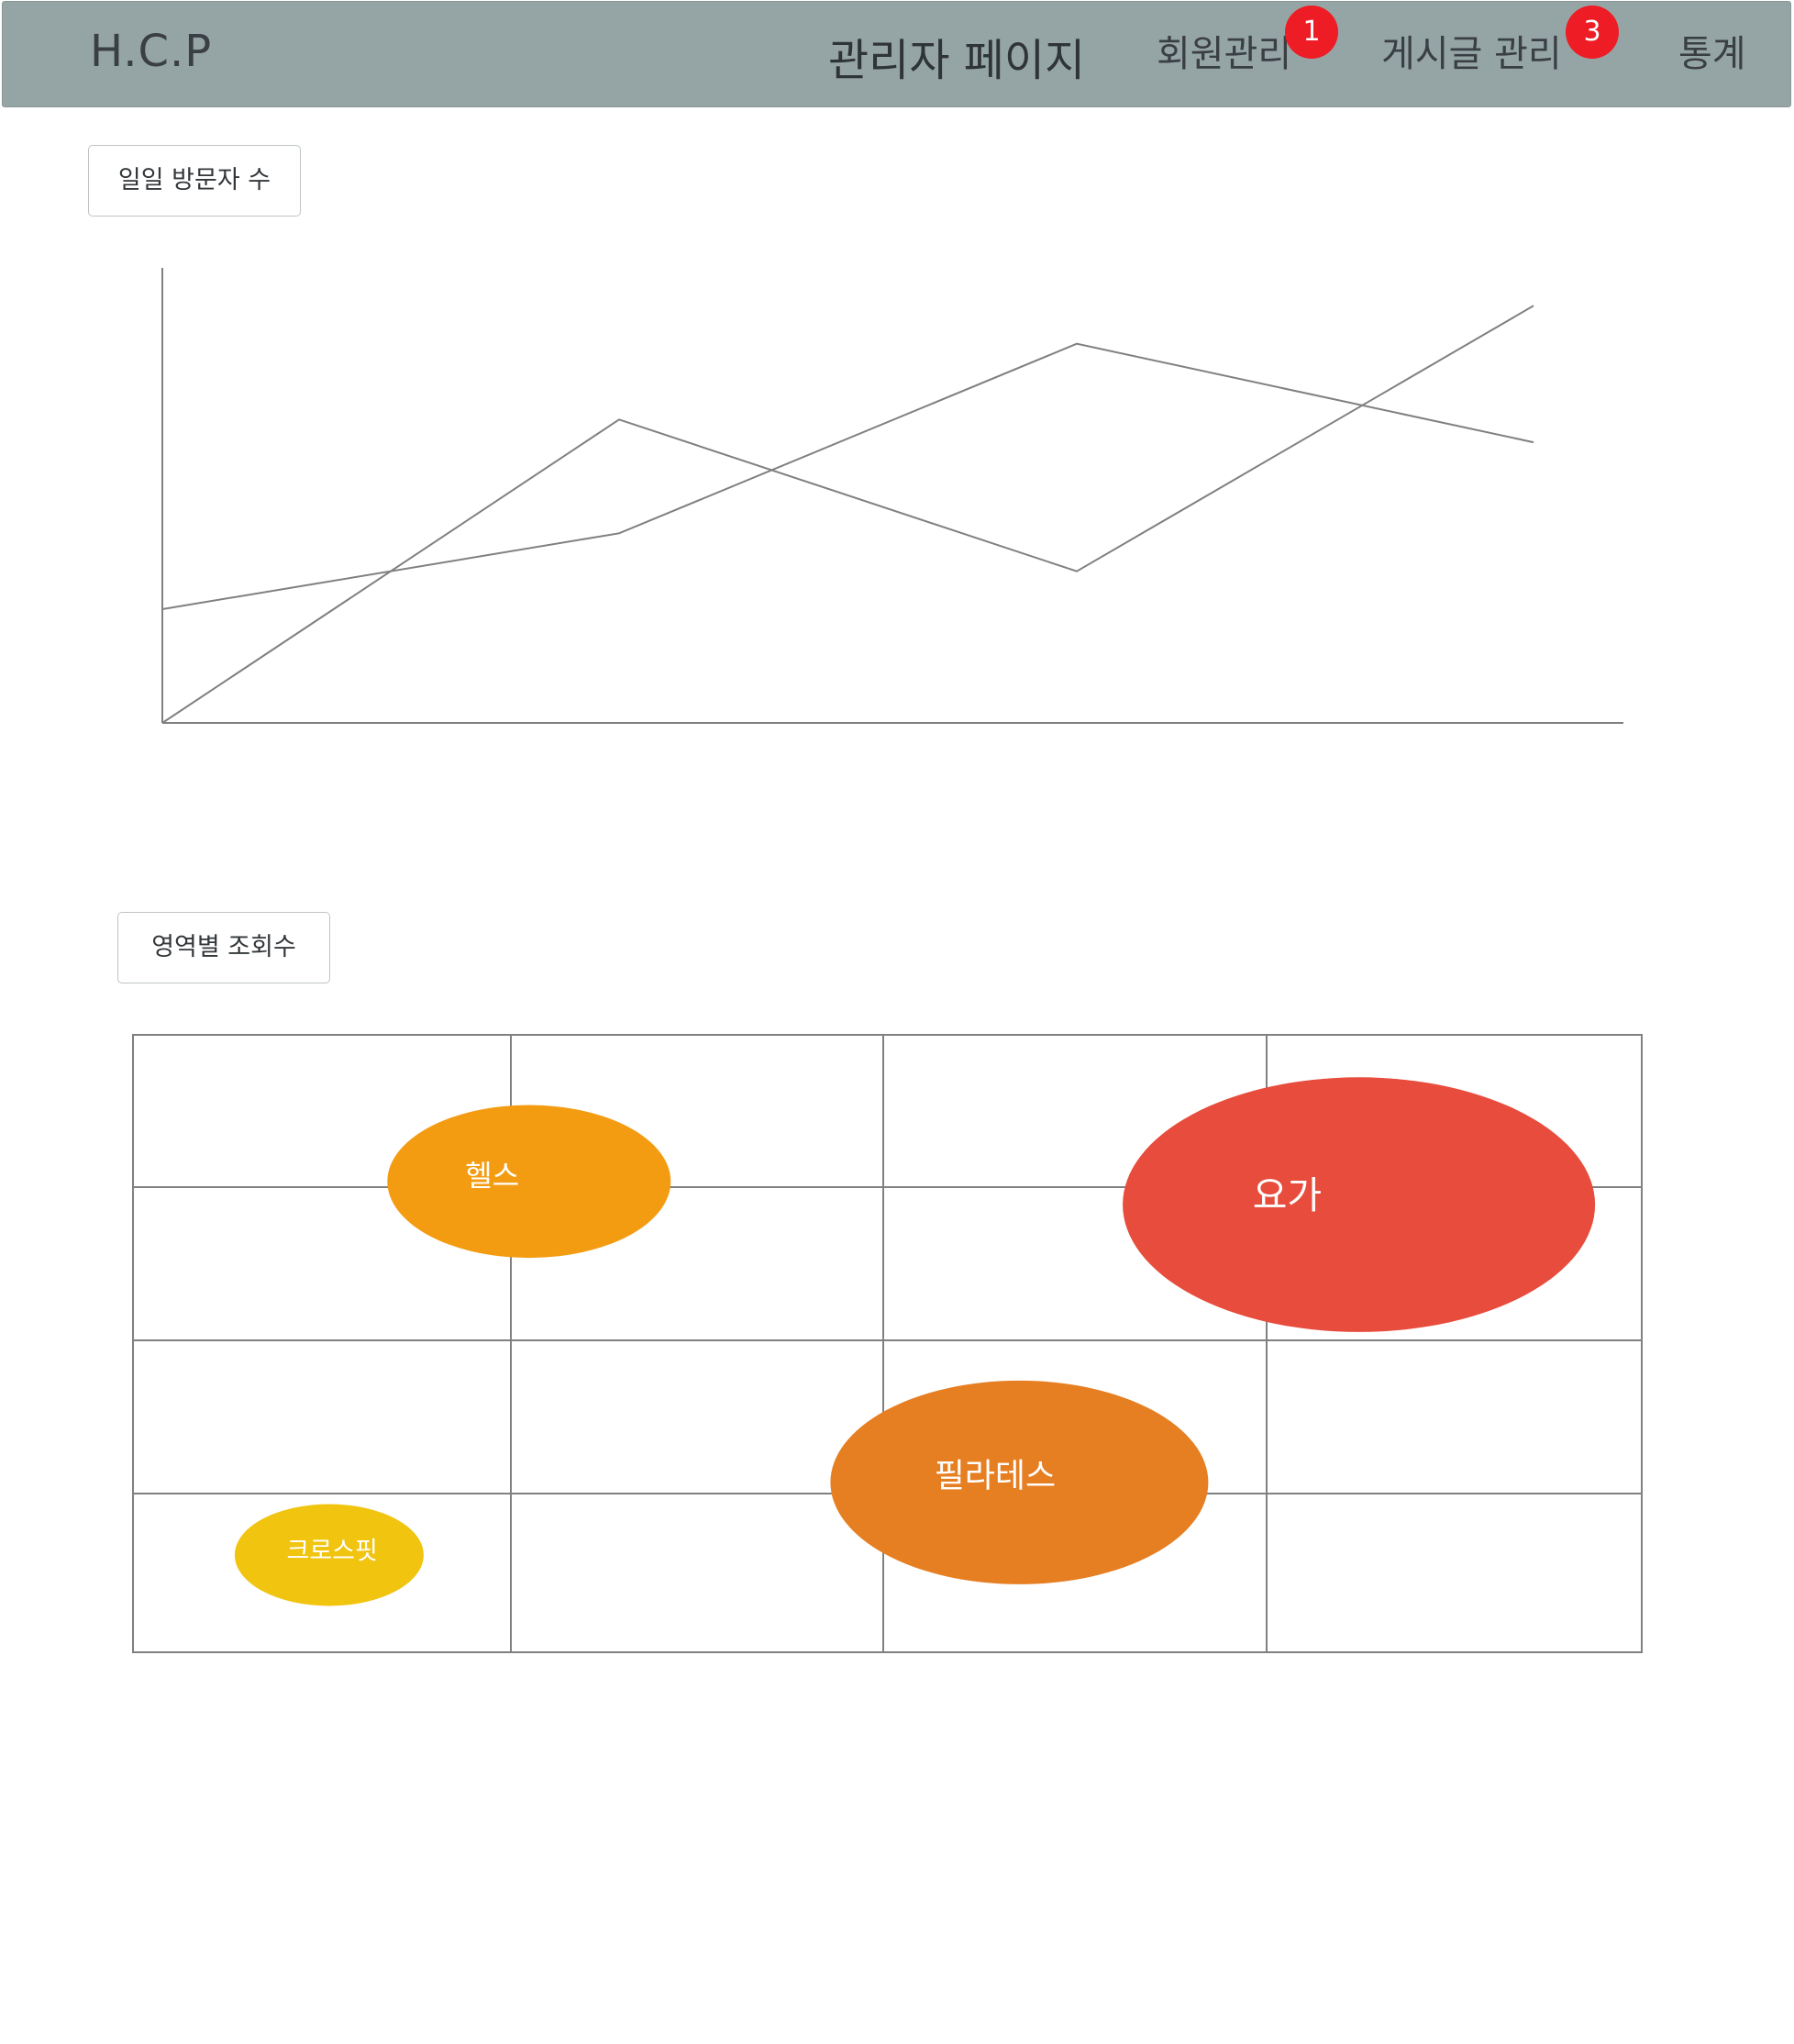  What do you see at coordinates (151, 52) in the screenshot?
I see `brand-logo: H.C.P` at bounding box center [151, 52].